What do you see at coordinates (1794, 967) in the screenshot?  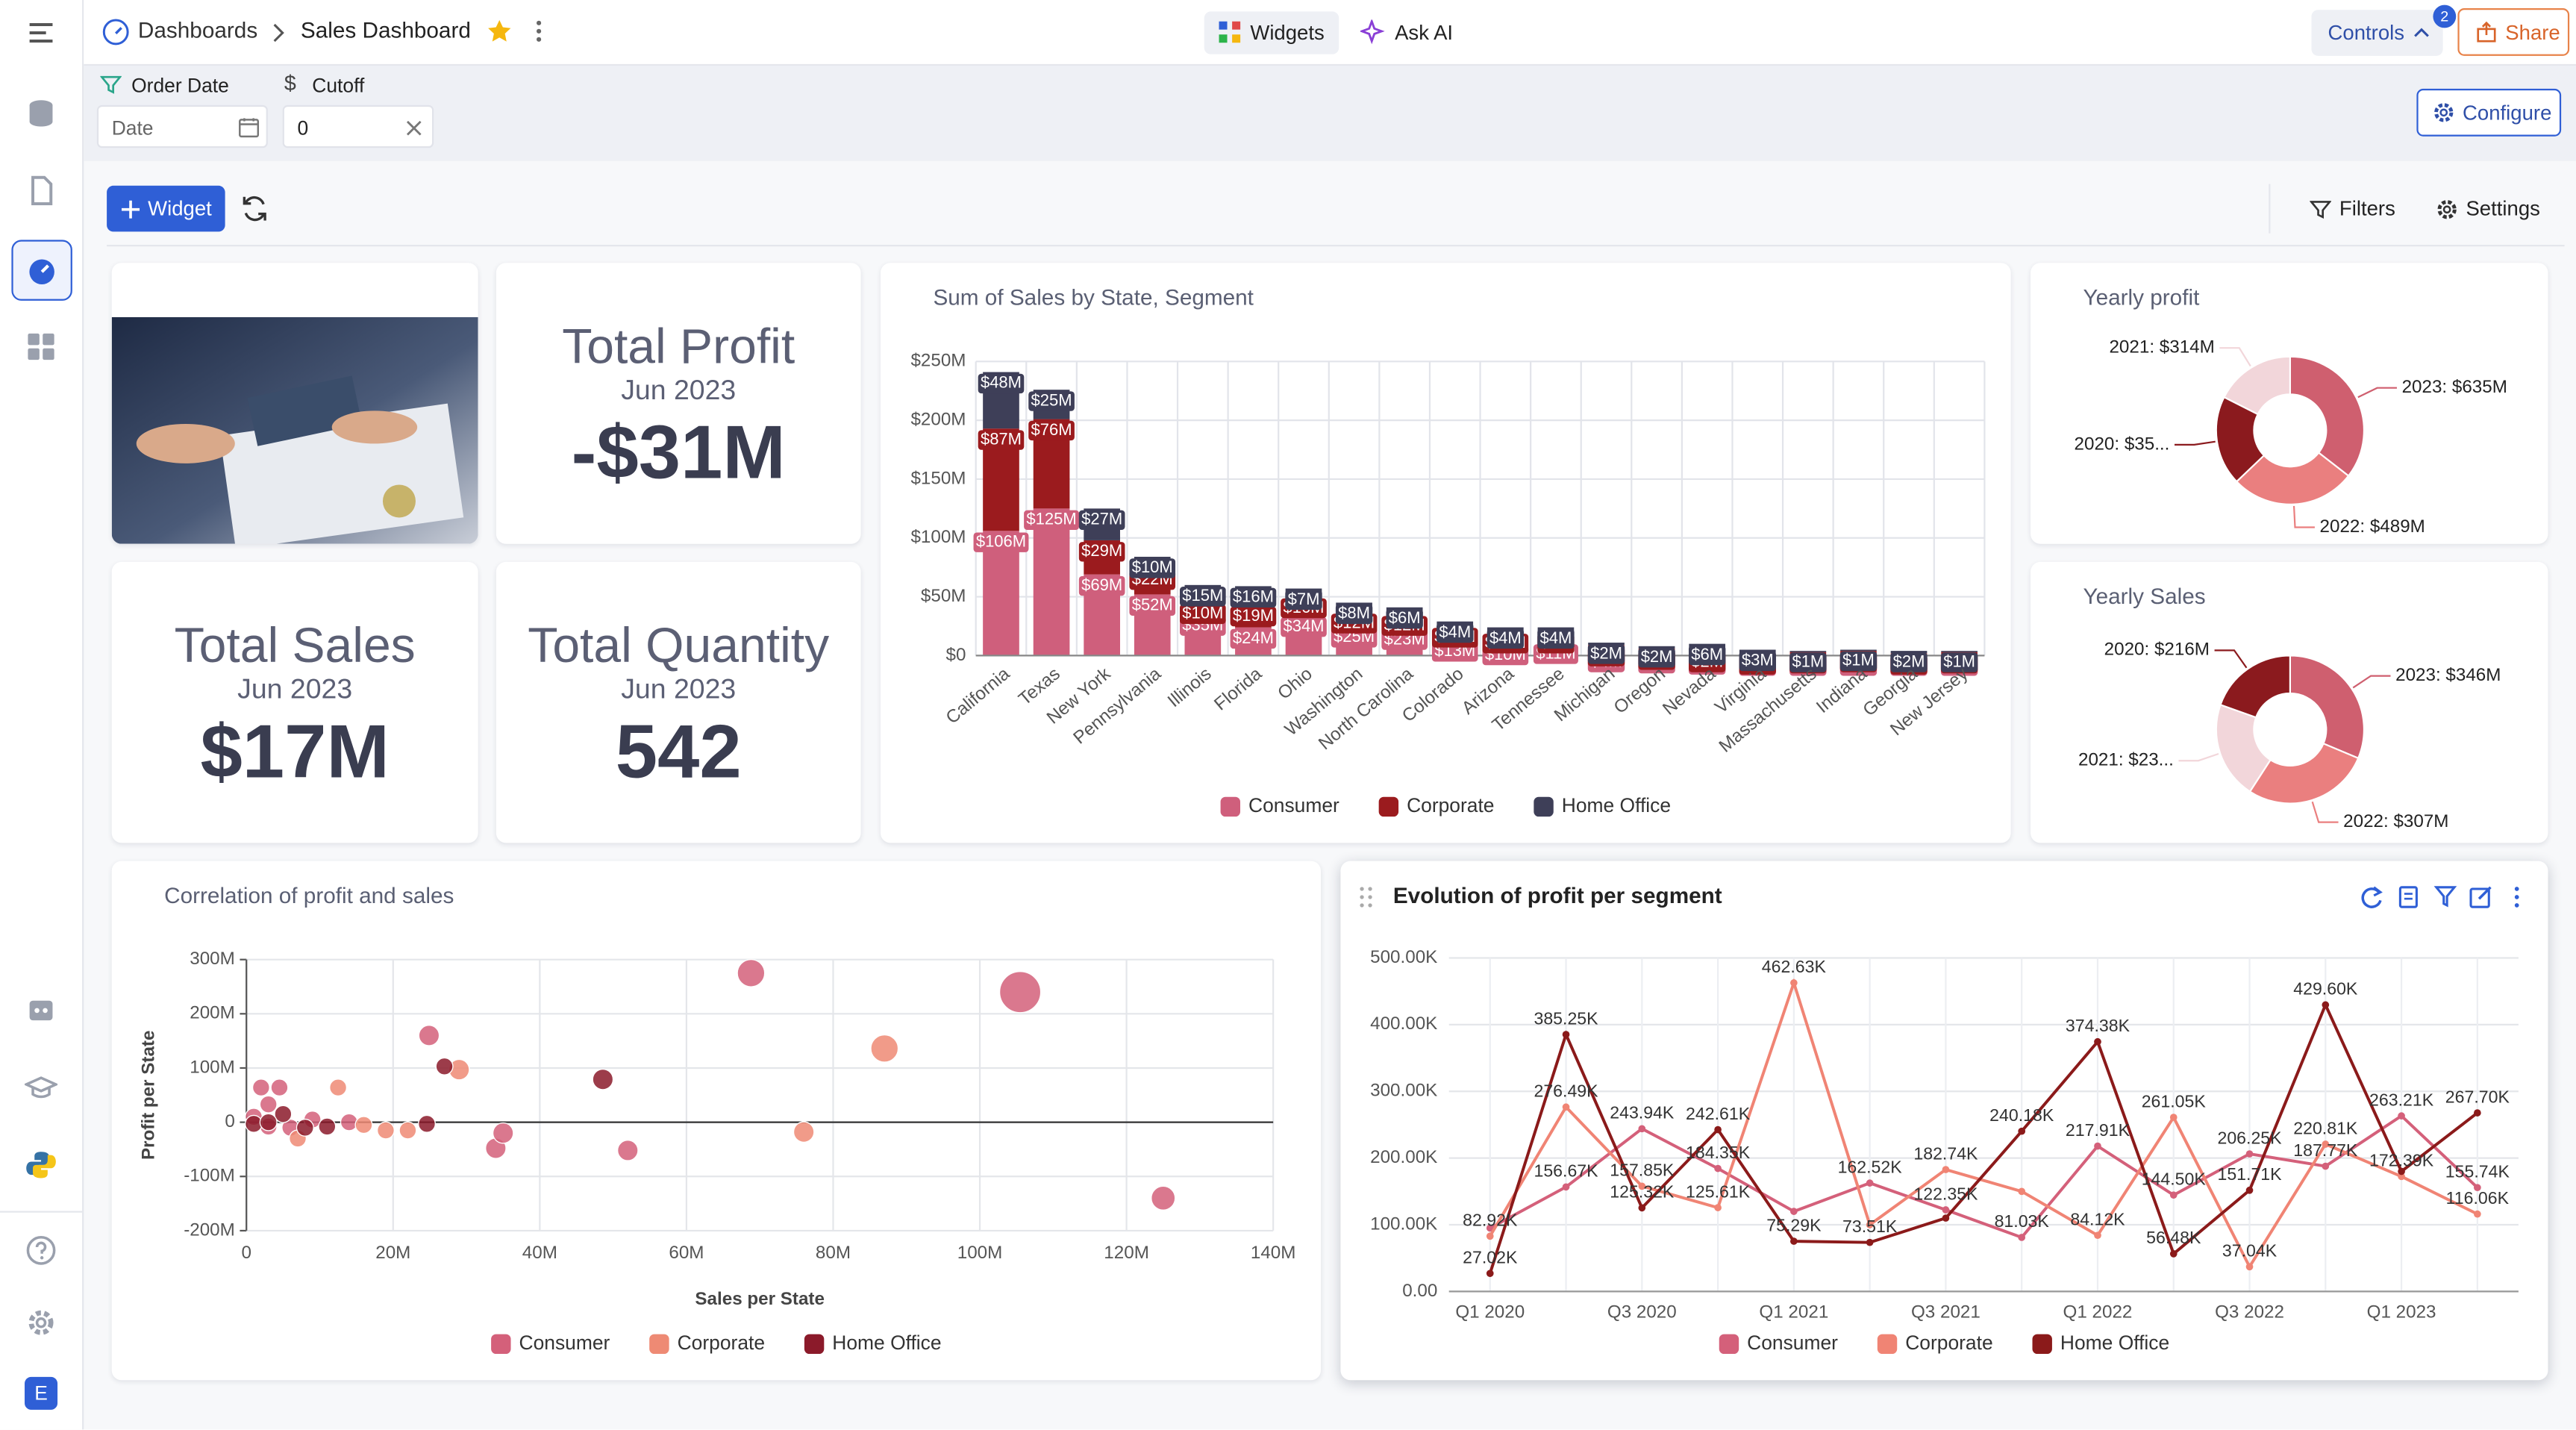 I see `value-label: 462.63K` at bounding box center [1794, 967].